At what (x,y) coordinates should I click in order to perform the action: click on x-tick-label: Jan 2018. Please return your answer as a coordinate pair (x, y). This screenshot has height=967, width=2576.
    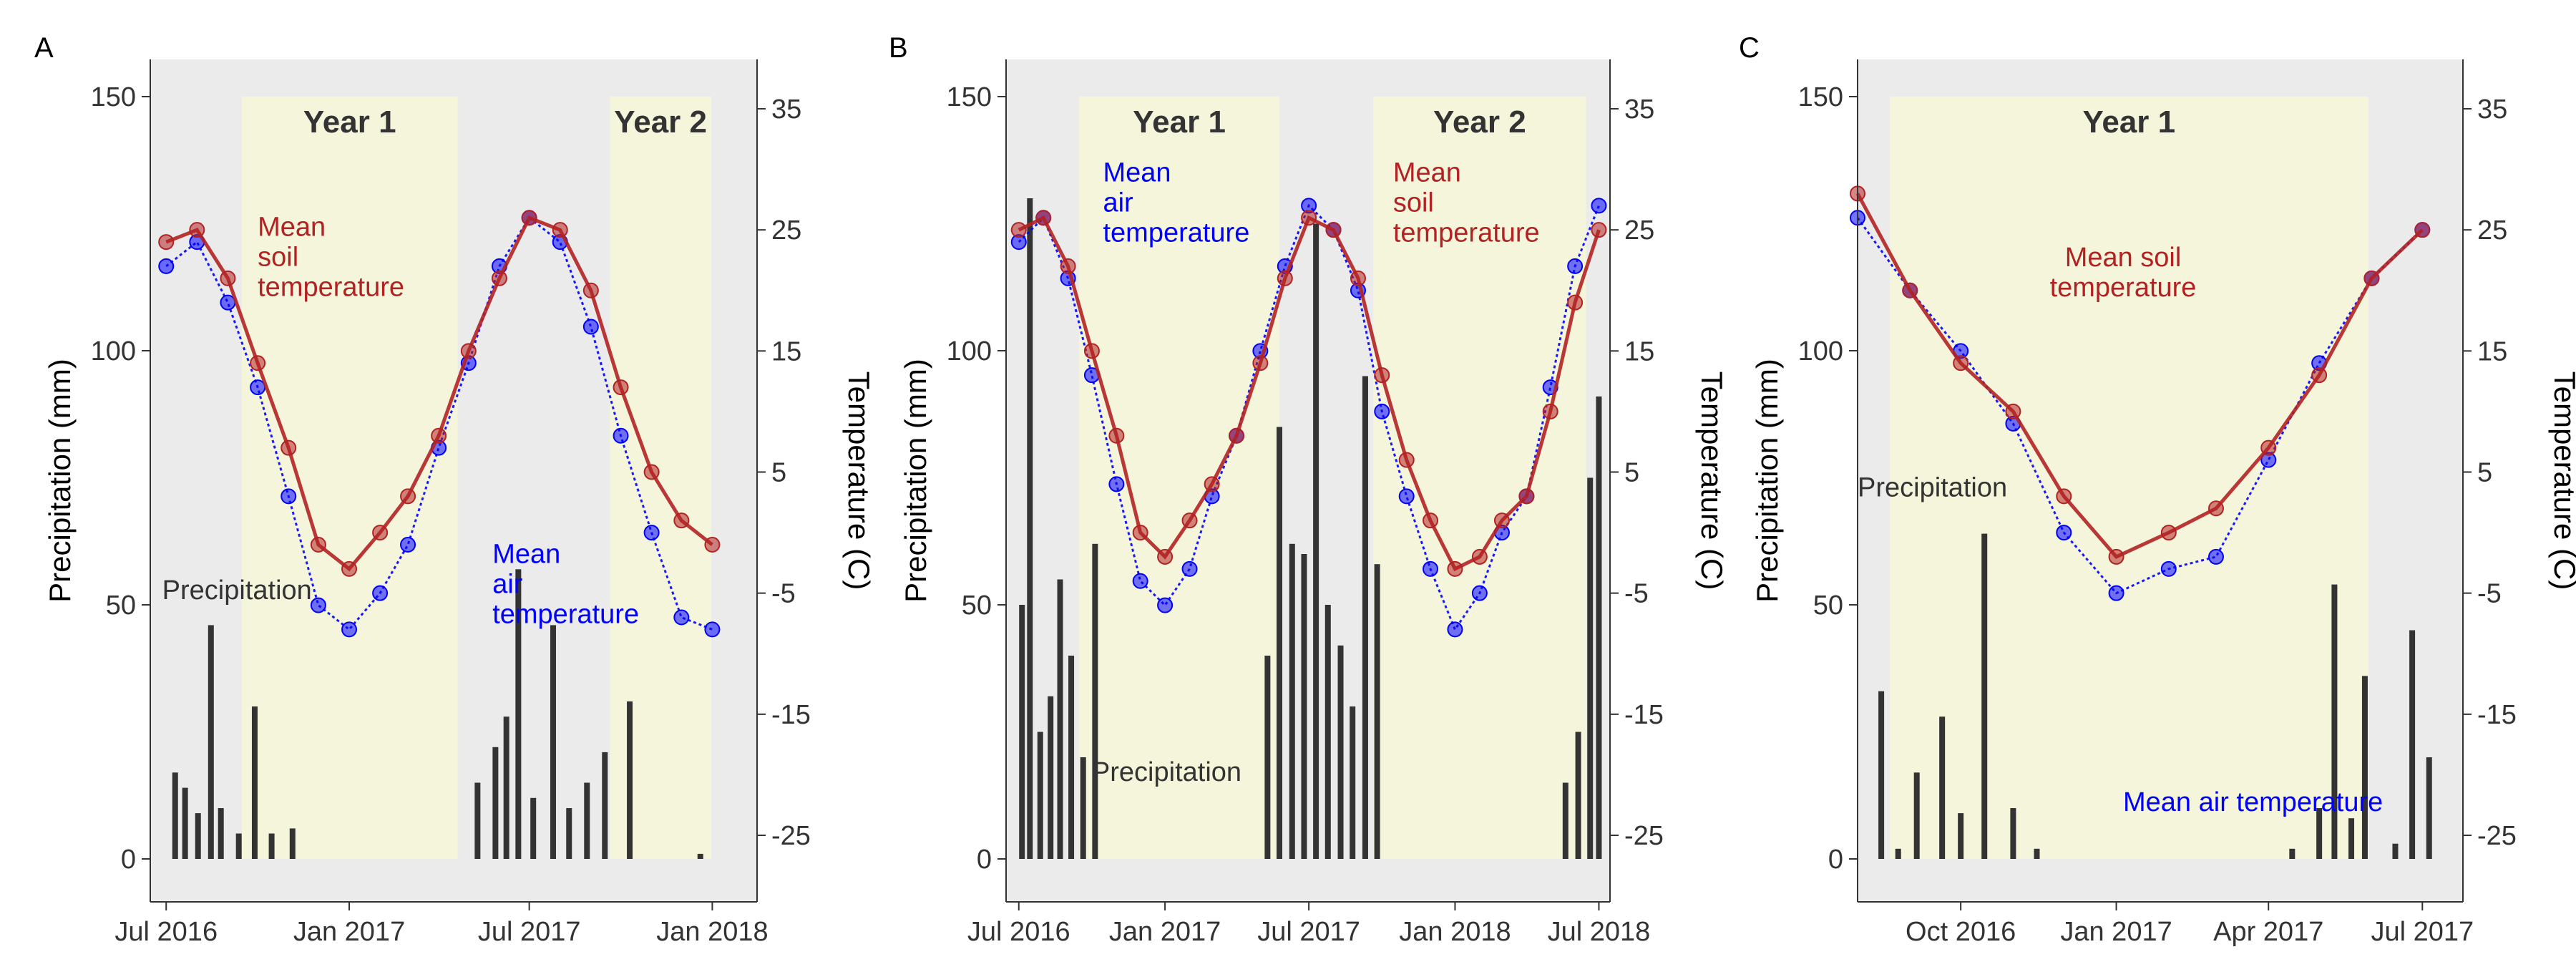
    Looking at the image, I should click on (712, 932).